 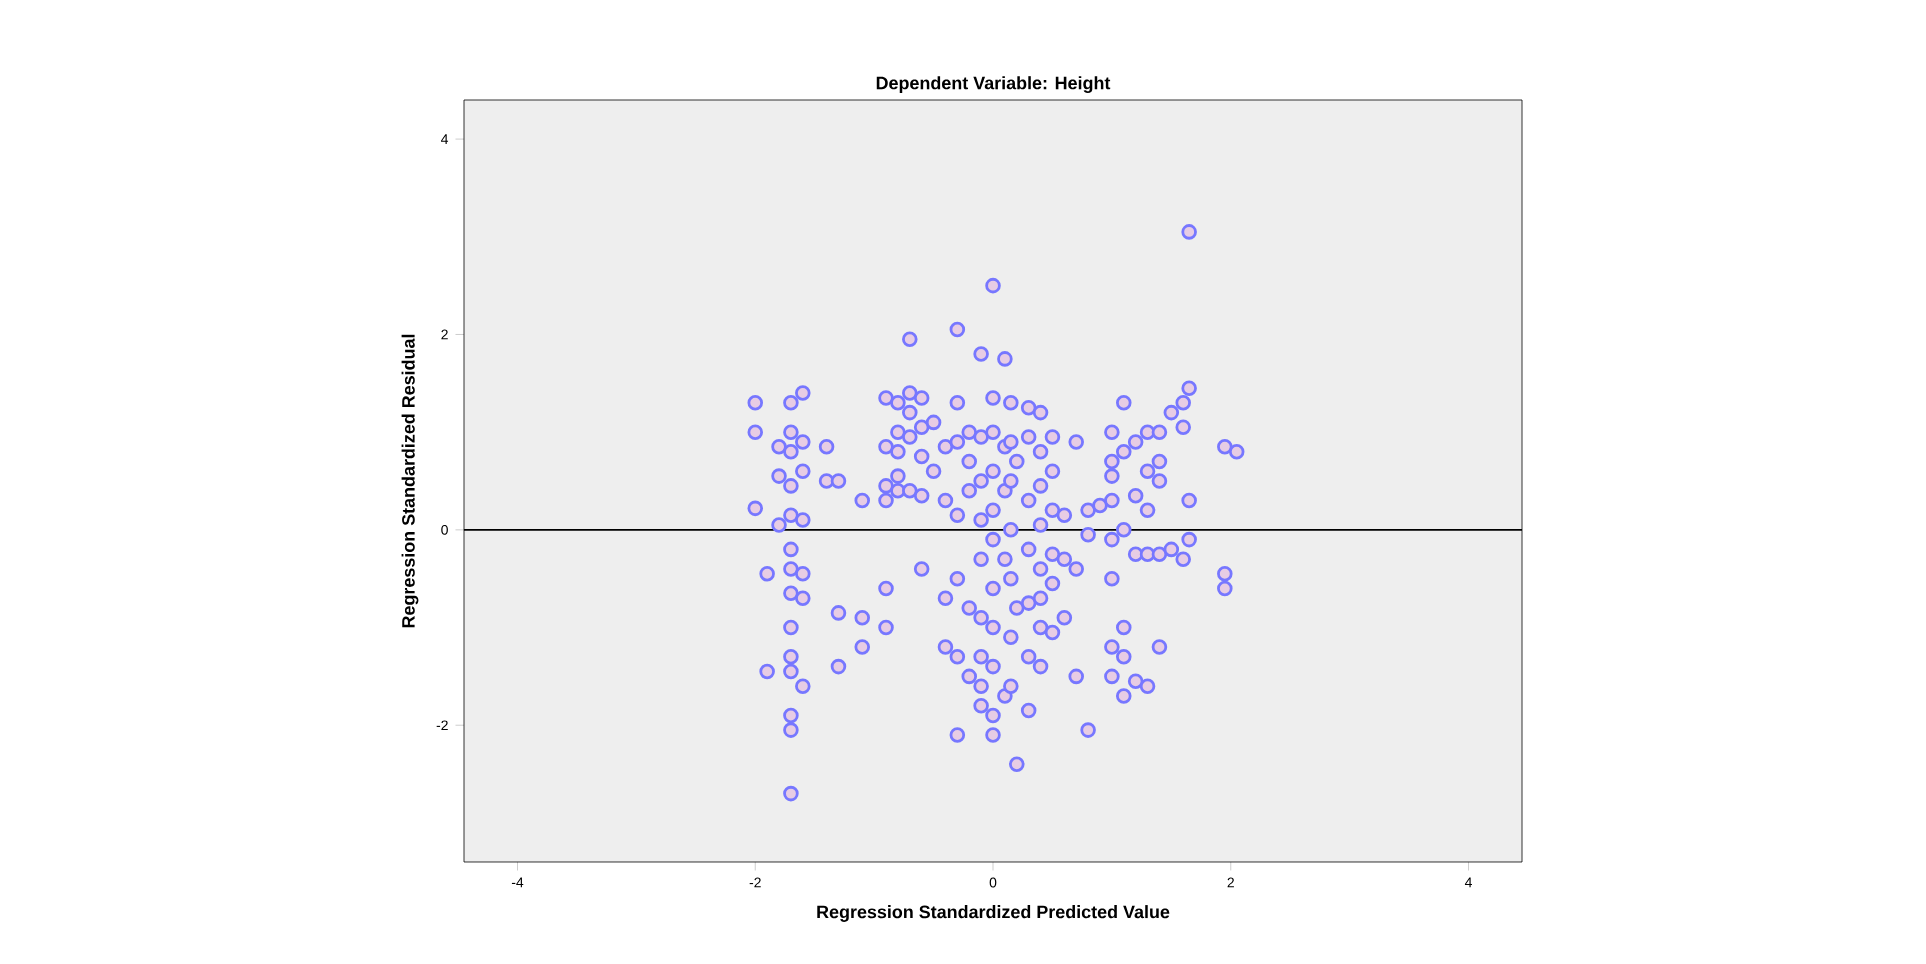 I want to click on chart-title: Dependent Variable: Height, so click(x=993, y=84).